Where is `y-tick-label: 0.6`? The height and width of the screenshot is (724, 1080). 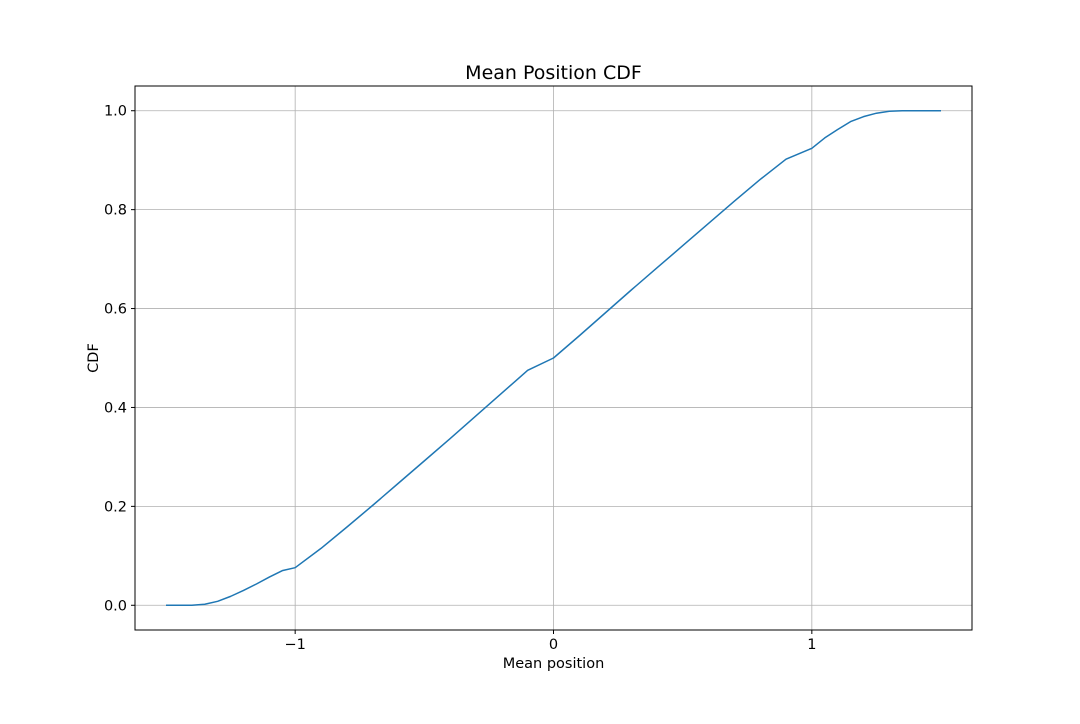 y-tick-label: 0.6 is located at coordinates (115, 310).